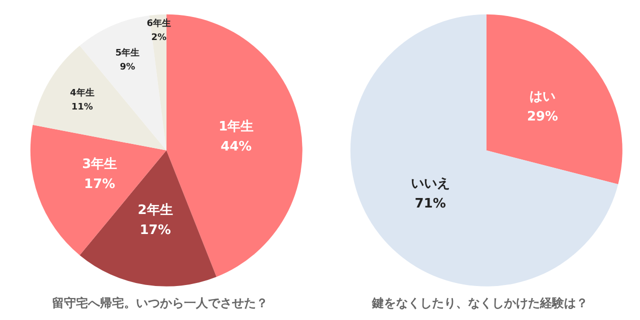 The width and height of the screenshot is (640, 320). What do you see at coordinates (128, 67) in the screenshot?
I see `data-label: 9%` at bounding box center [128, 67].